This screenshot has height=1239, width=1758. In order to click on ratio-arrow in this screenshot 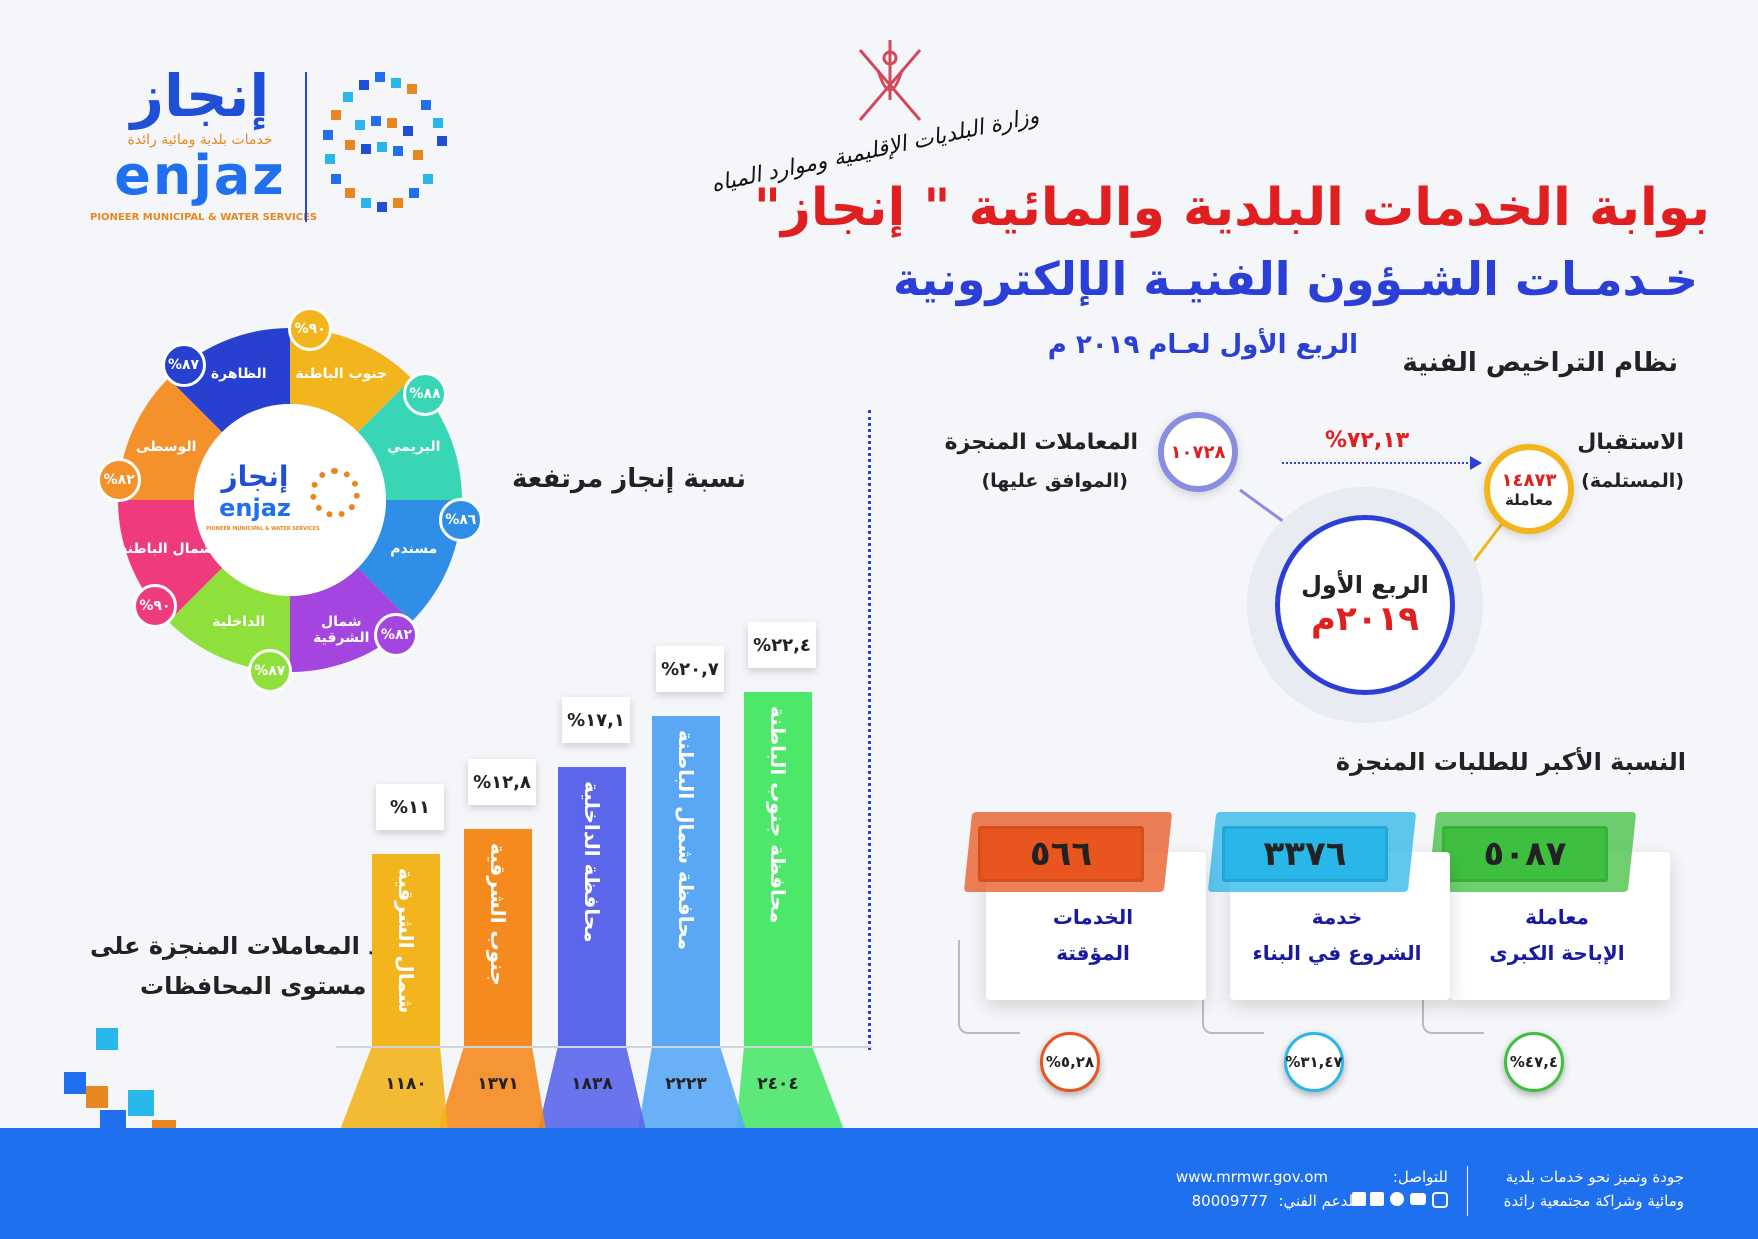, I will do `click(1377, 463)`.